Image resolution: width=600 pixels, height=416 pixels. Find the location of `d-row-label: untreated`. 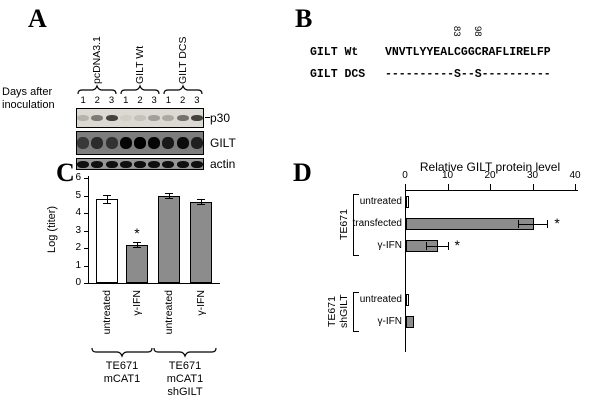

d-row-label: untreated is located at coordinates (380, 299).